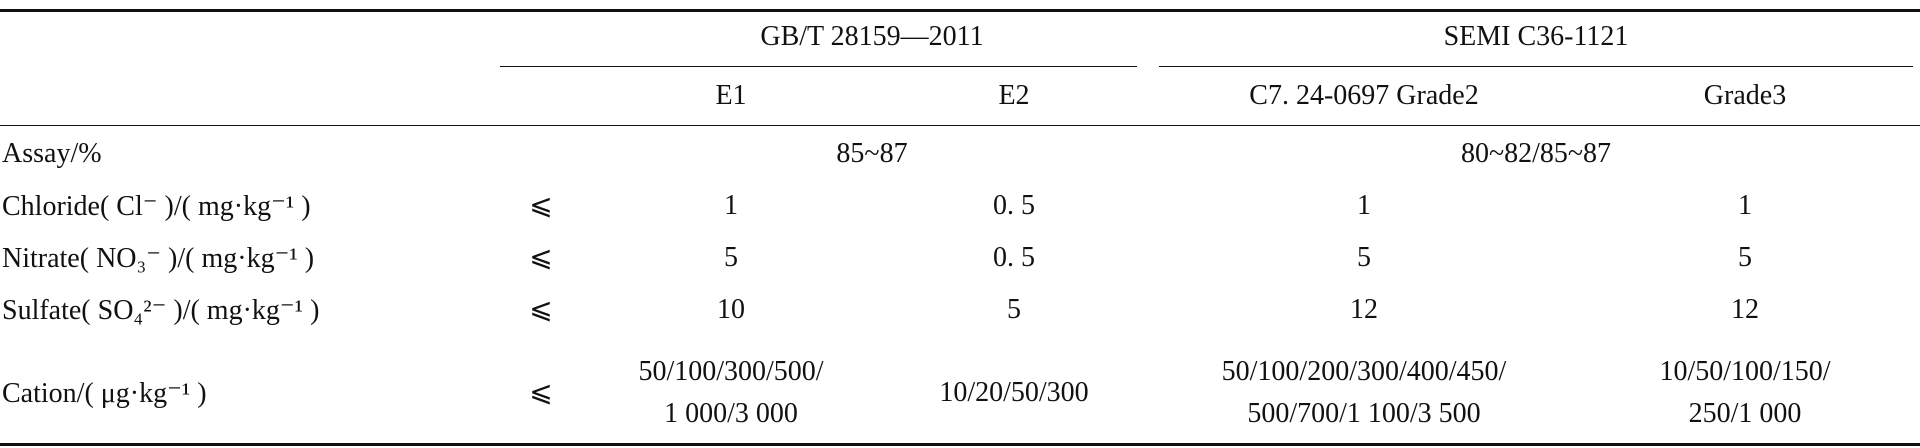 Image resolution: width=1920 pixels, height=448 pixels. I want to click on row-label: Cation/( μg·kg⁻¹ ), so click(104, 393).